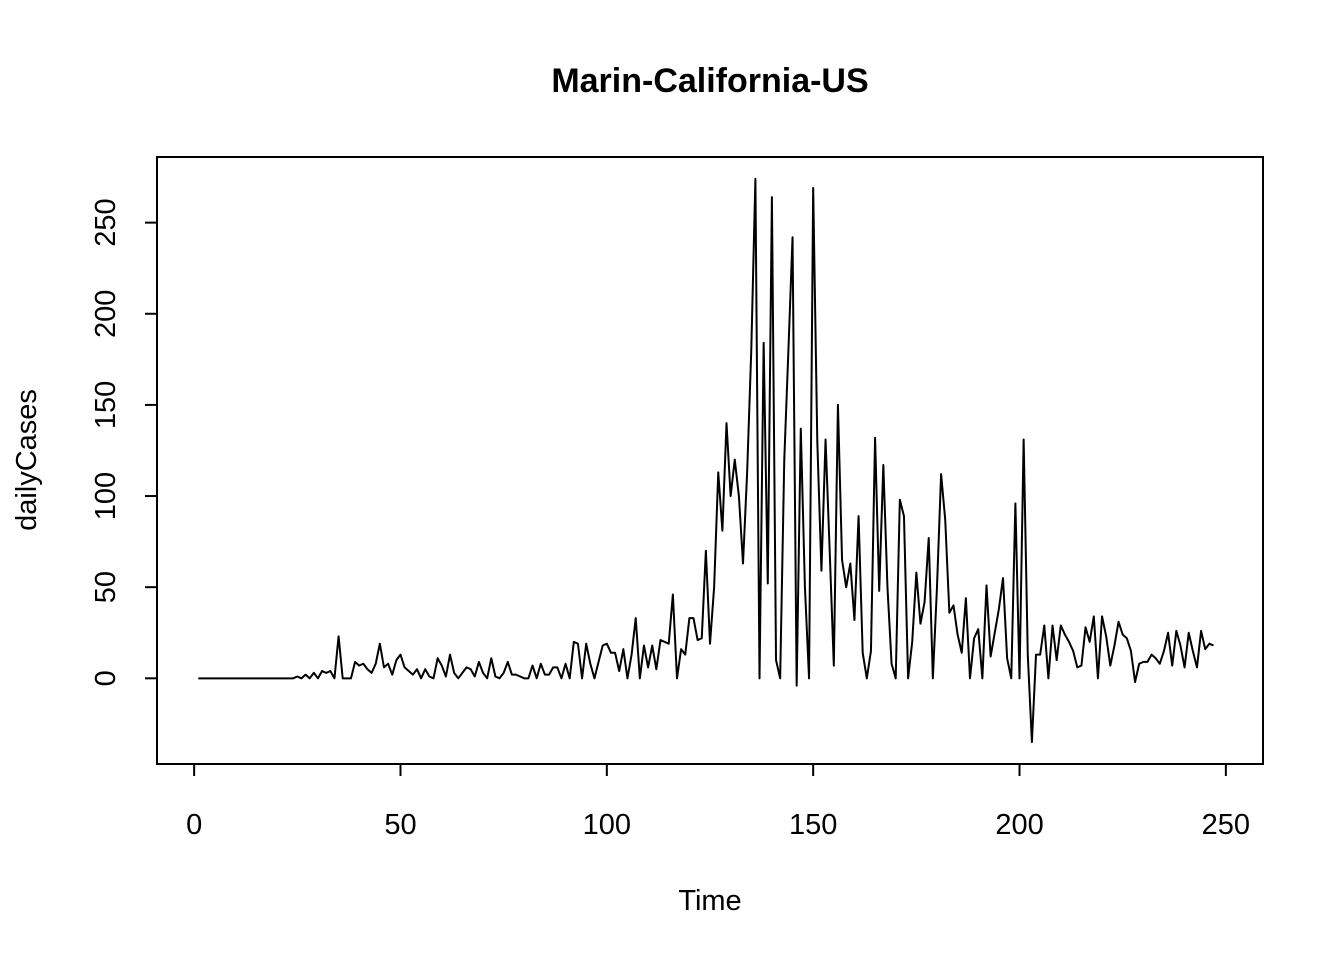  I want to click on x-tick-label: 150, so click(813, 825).